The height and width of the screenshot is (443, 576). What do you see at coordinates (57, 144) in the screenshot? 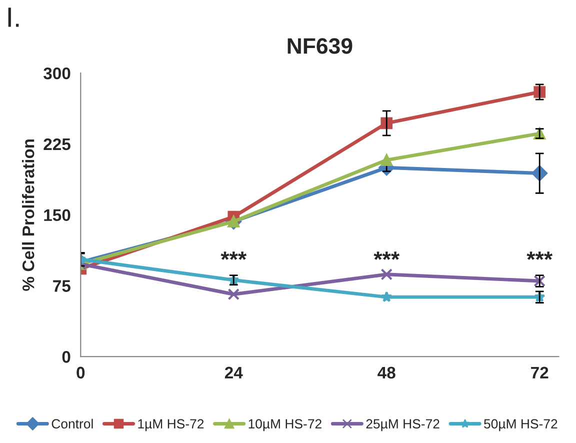
I see `y-tick-label: 225` at bounding box center [57, 144].